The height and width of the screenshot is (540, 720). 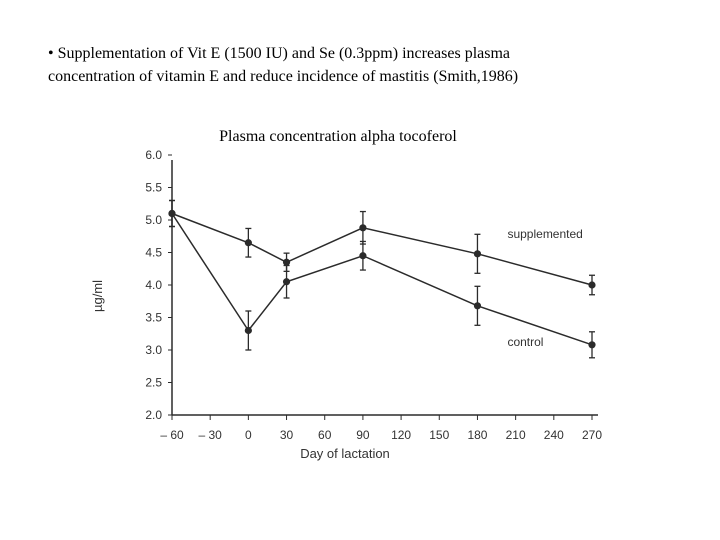 I want to click on y-tick-label: 3.5, so click(x=153, y=318).